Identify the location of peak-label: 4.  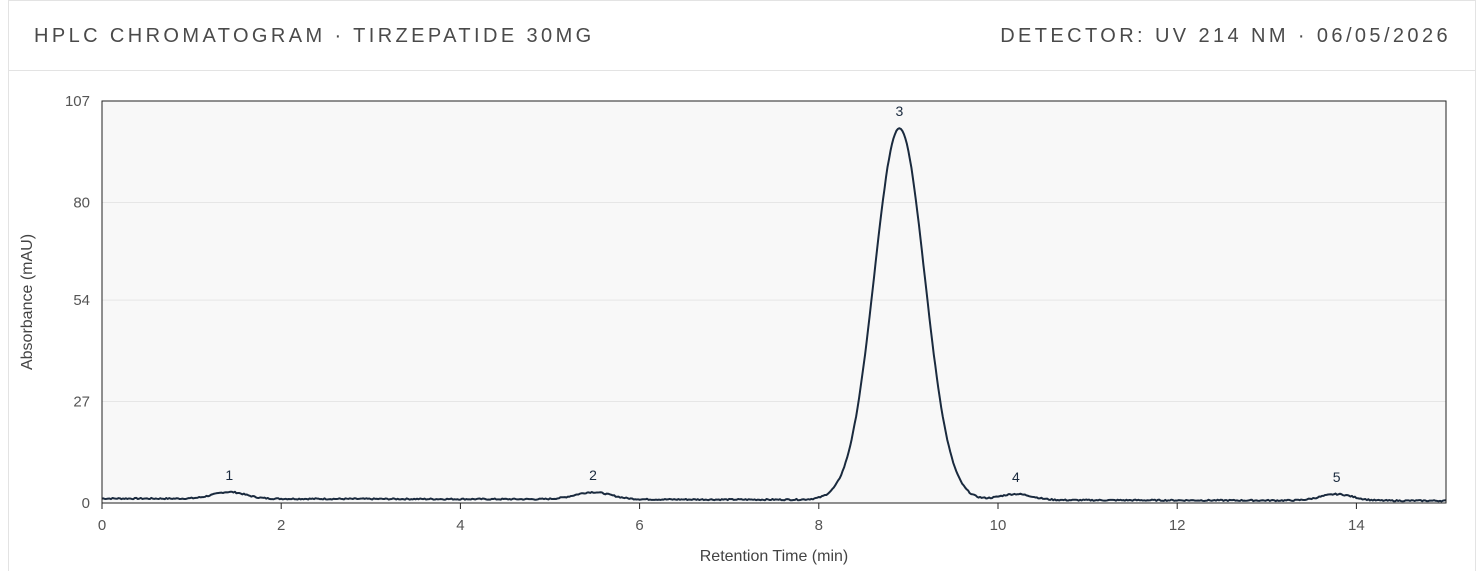
(1016, 477).